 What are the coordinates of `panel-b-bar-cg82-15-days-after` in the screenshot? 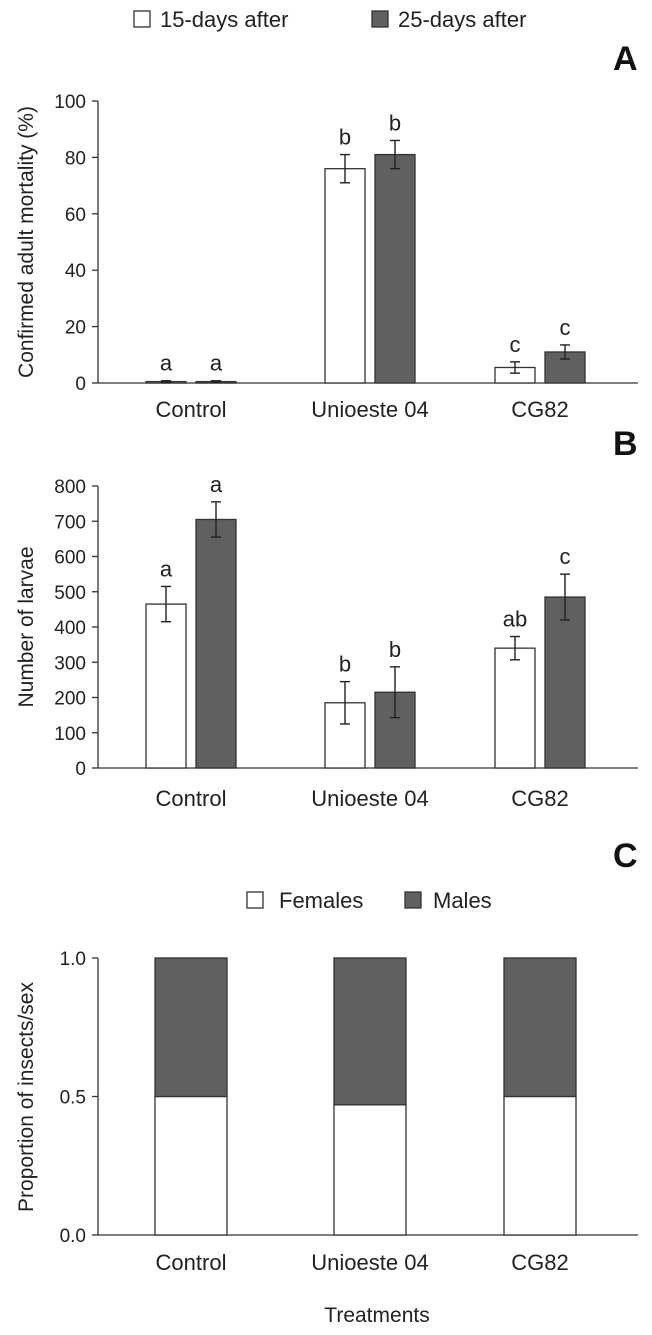 It's located at (515, 708).